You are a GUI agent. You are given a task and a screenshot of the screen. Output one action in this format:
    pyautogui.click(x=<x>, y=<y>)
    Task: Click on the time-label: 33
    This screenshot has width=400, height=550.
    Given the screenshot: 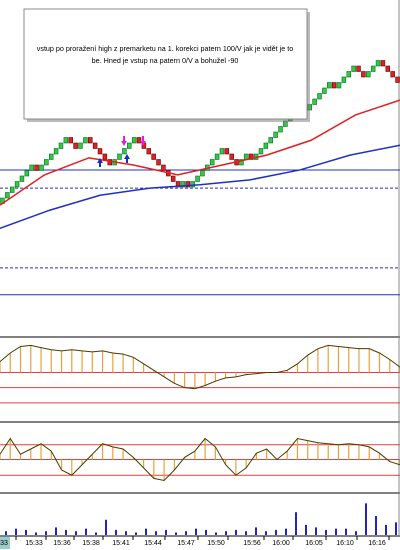 What is the action you would take?
    pyautogui.click(x=4, y=543)
    